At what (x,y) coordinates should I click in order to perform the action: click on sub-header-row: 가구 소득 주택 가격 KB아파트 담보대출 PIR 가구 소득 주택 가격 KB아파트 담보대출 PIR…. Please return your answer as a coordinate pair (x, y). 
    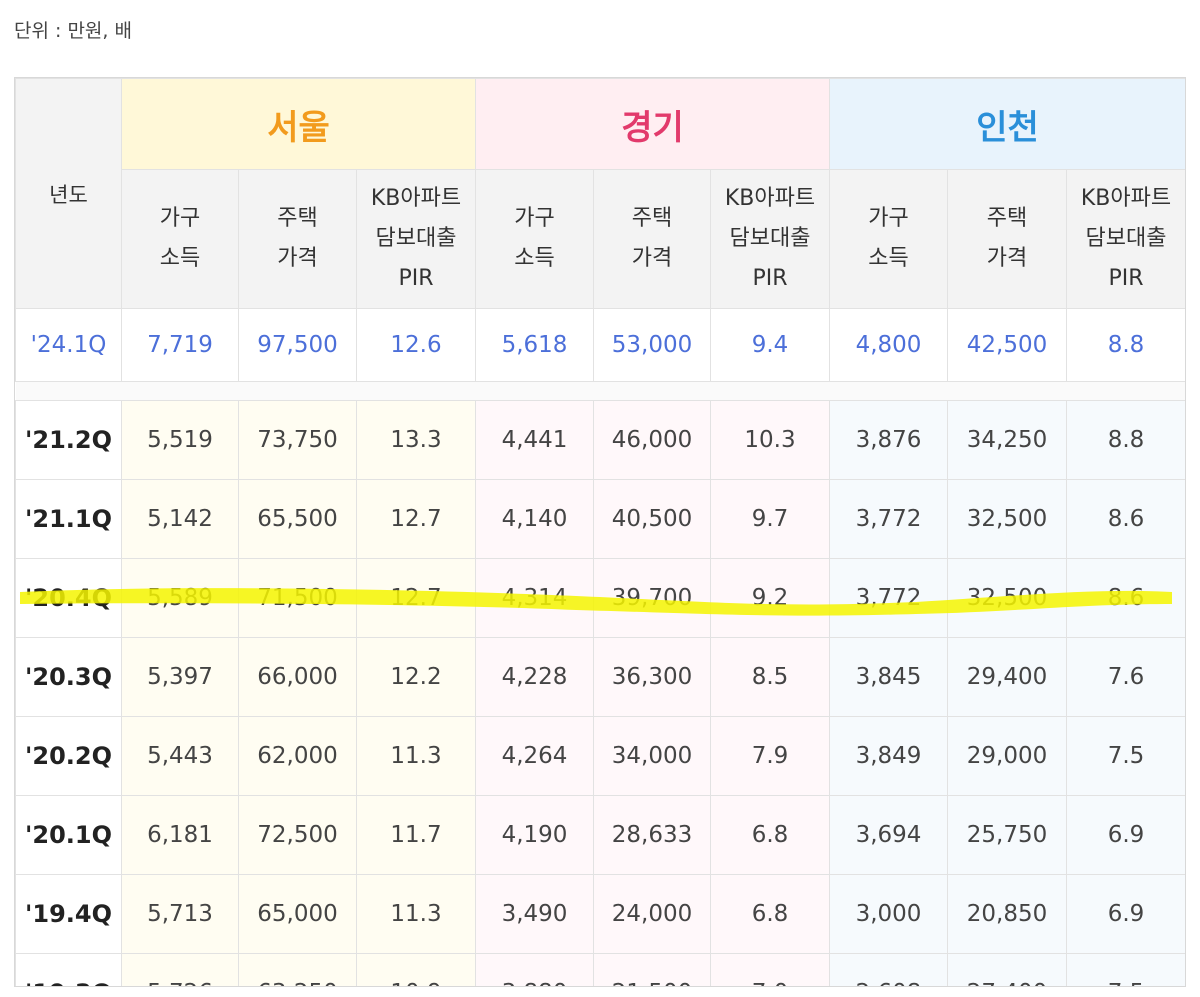
    Looking at the image, I should click on (600, 239).